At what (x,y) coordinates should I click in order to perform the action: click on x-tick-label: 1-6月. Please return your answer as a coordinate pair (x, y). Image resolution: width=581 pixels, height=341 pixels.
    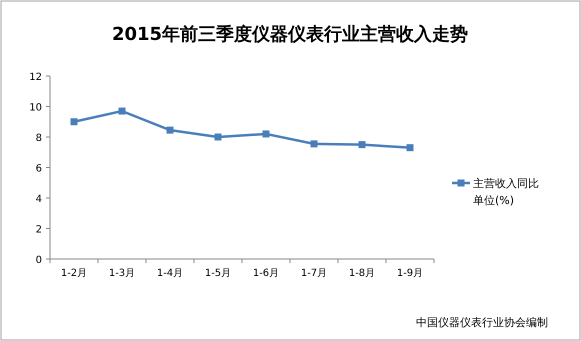
    Looking at the image, I should click on (266, 273).